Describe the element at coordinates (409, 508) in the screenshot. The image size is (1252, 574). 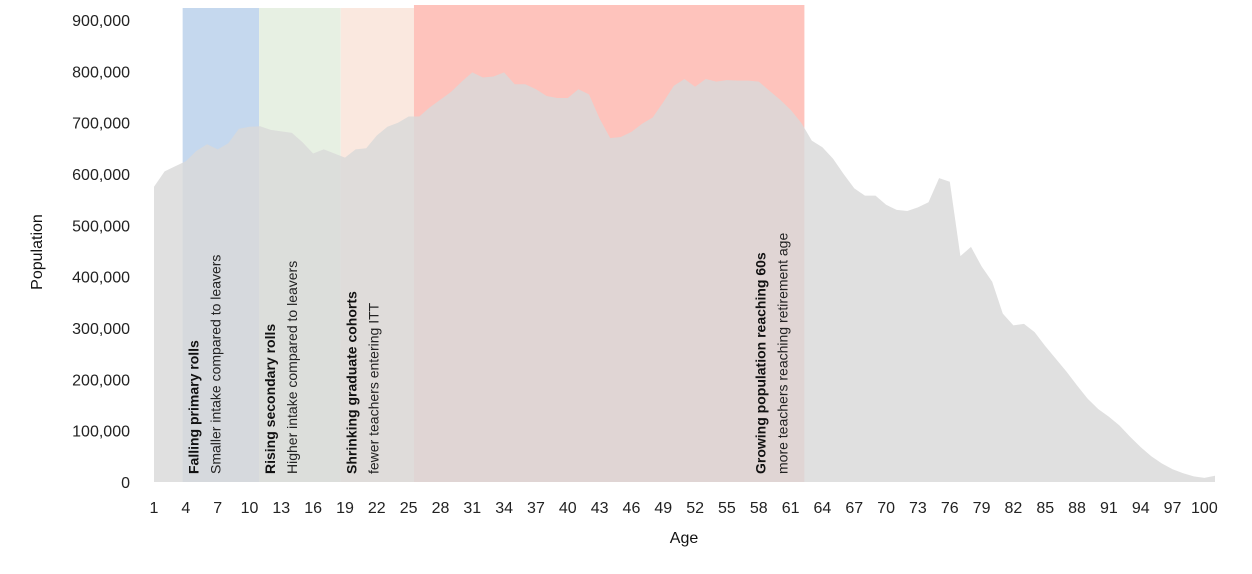
I see `x-tick-label: 25` at that location.